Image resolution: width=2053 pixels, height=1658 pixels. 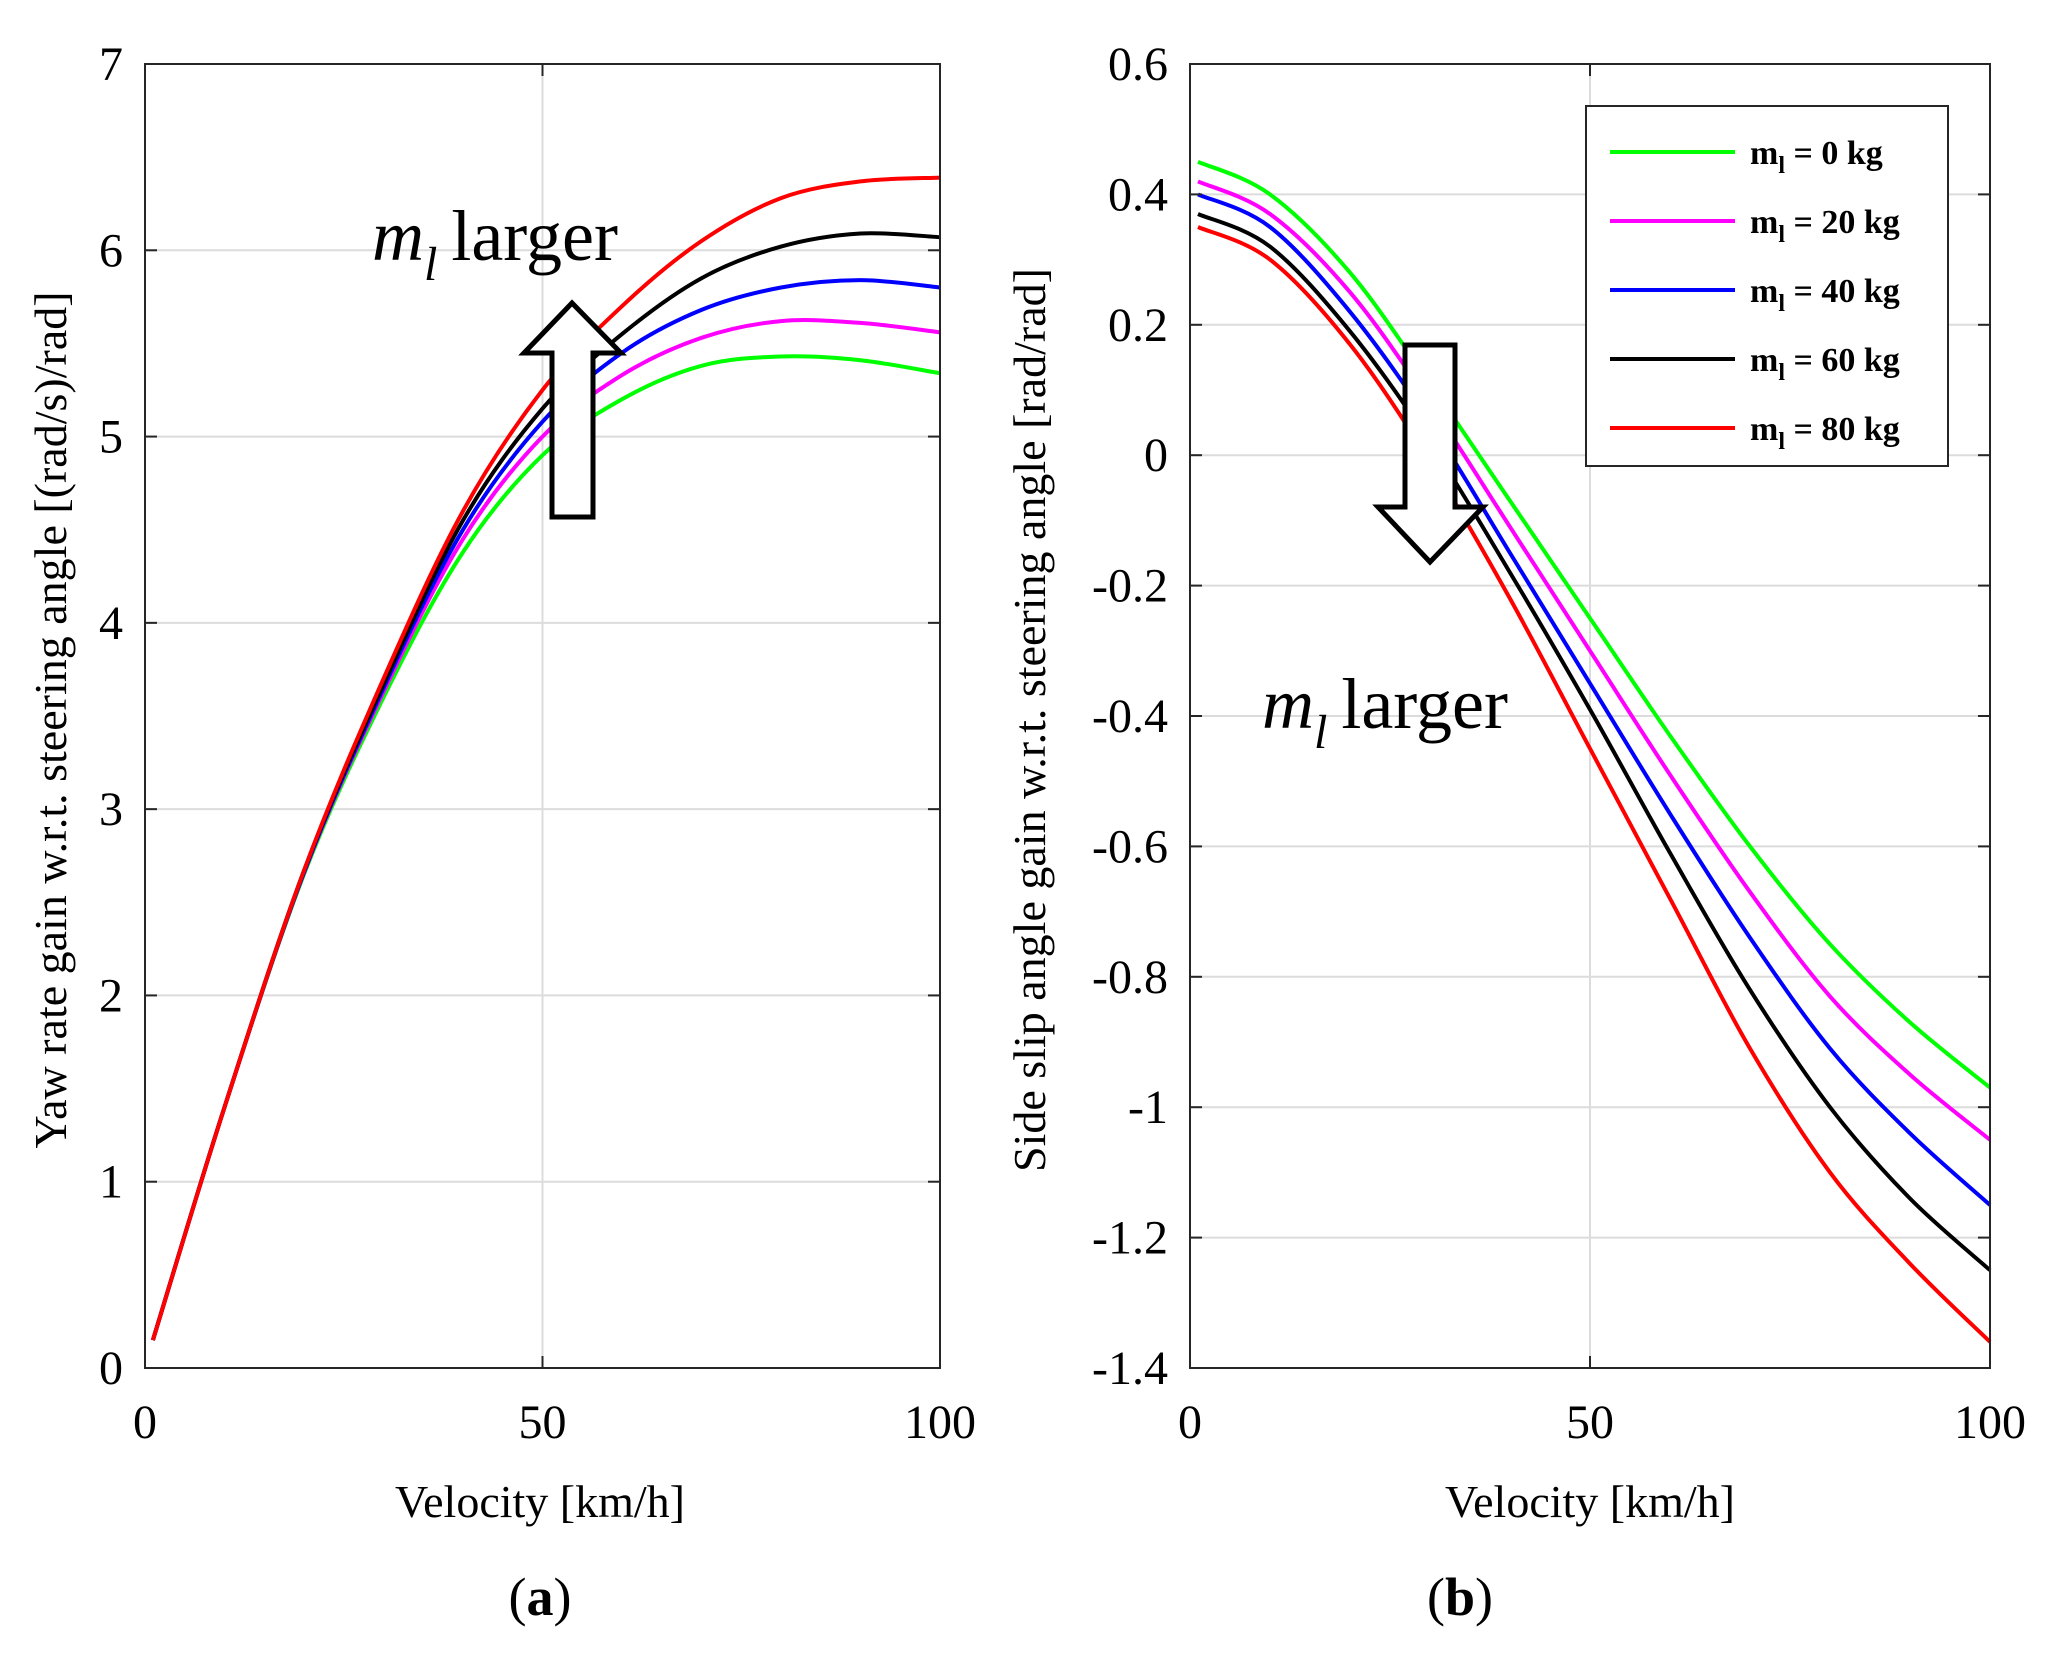 I want to click on y-tick-label: 0.2, so click(x=1138, y=325).